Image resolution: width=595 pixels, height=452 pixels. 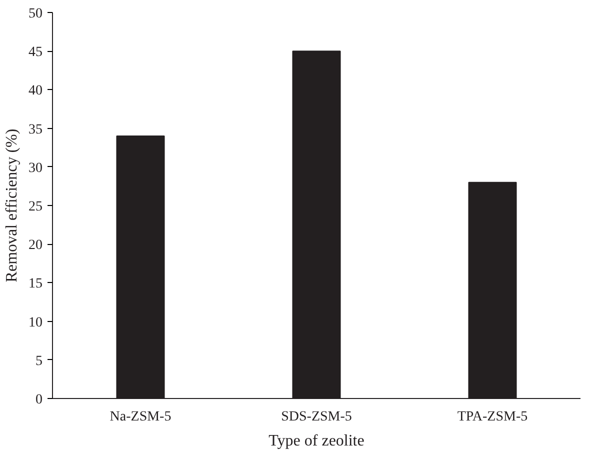 What do you see at coordinates (35, 246) in the screenshot?
I see `y-tick-label: 20` at bounding box center [35, 246].